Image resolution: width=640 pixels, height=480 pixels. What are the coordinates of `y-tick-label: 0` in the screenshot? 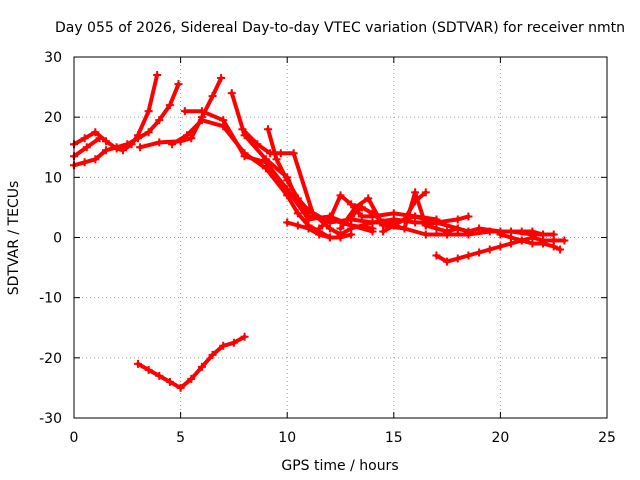 It's located at (57, 239).